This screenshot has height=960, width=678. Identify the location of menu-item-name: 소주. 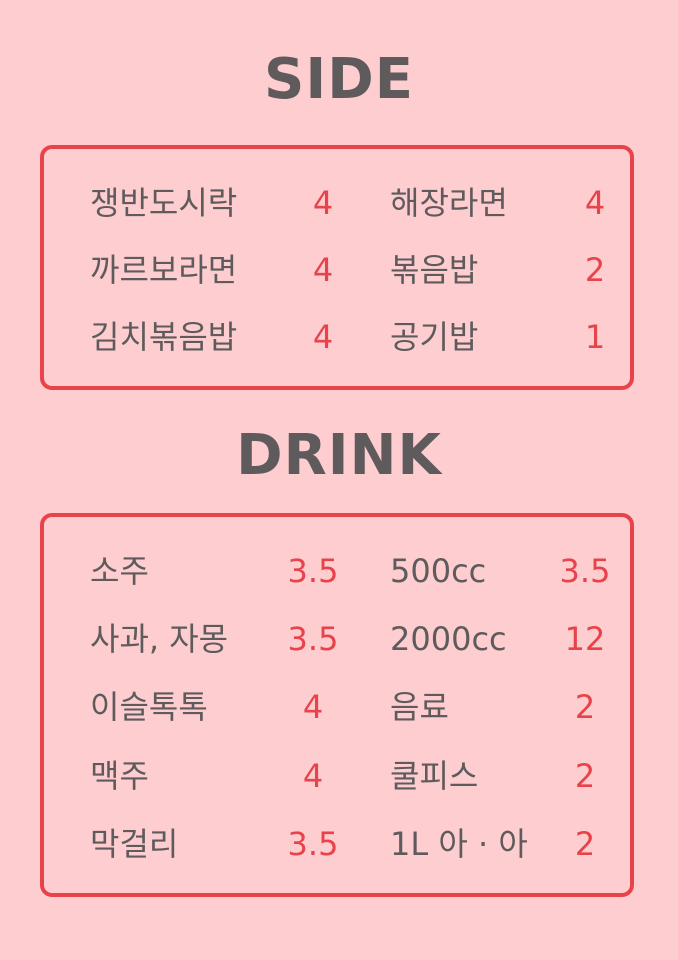
(119, 571).